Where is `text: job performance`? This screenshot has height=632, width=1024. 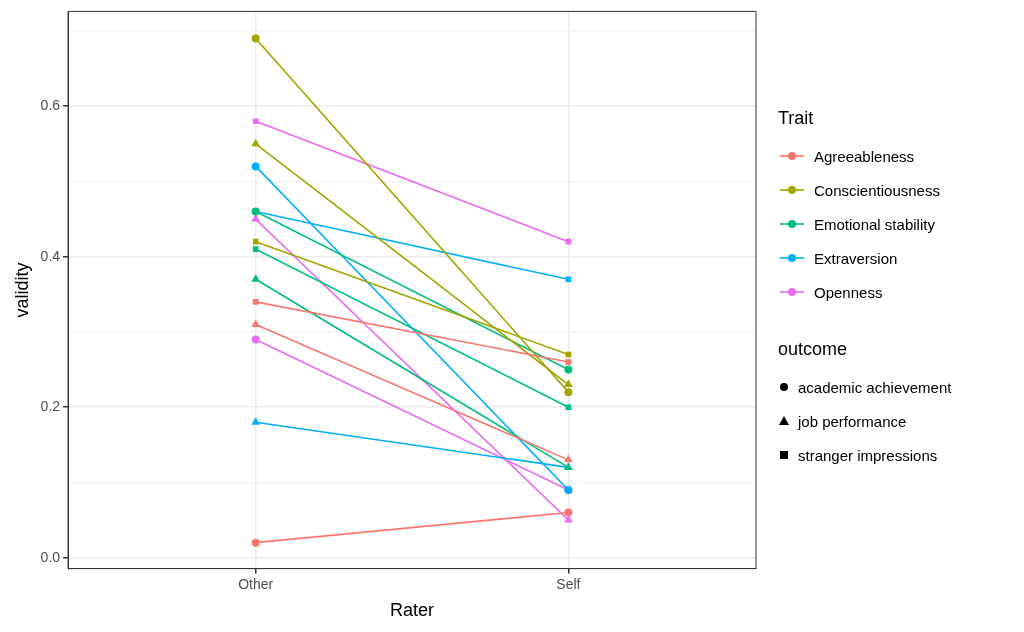 text: job performance is located at coordinates (852, 421).